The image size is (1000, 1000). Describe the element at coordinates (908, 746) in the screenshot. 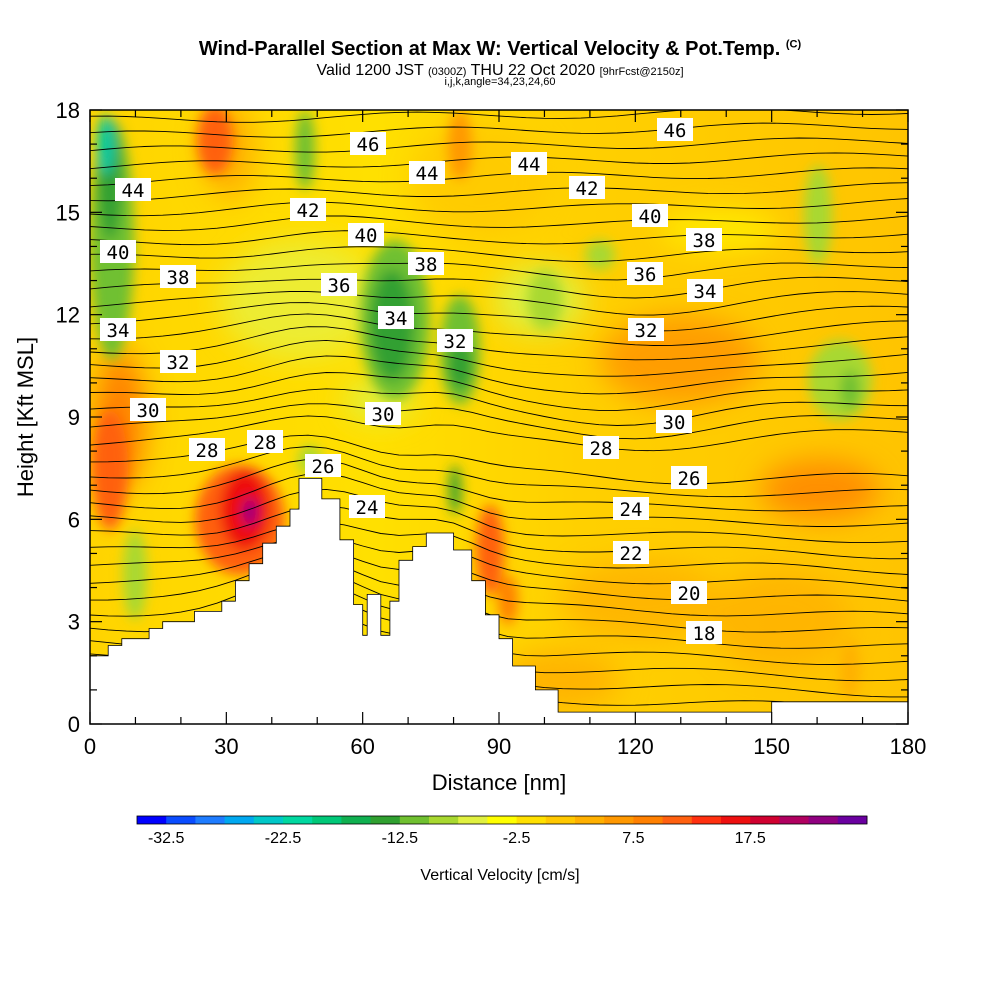

I see `x-tick-label: 180` at that location.